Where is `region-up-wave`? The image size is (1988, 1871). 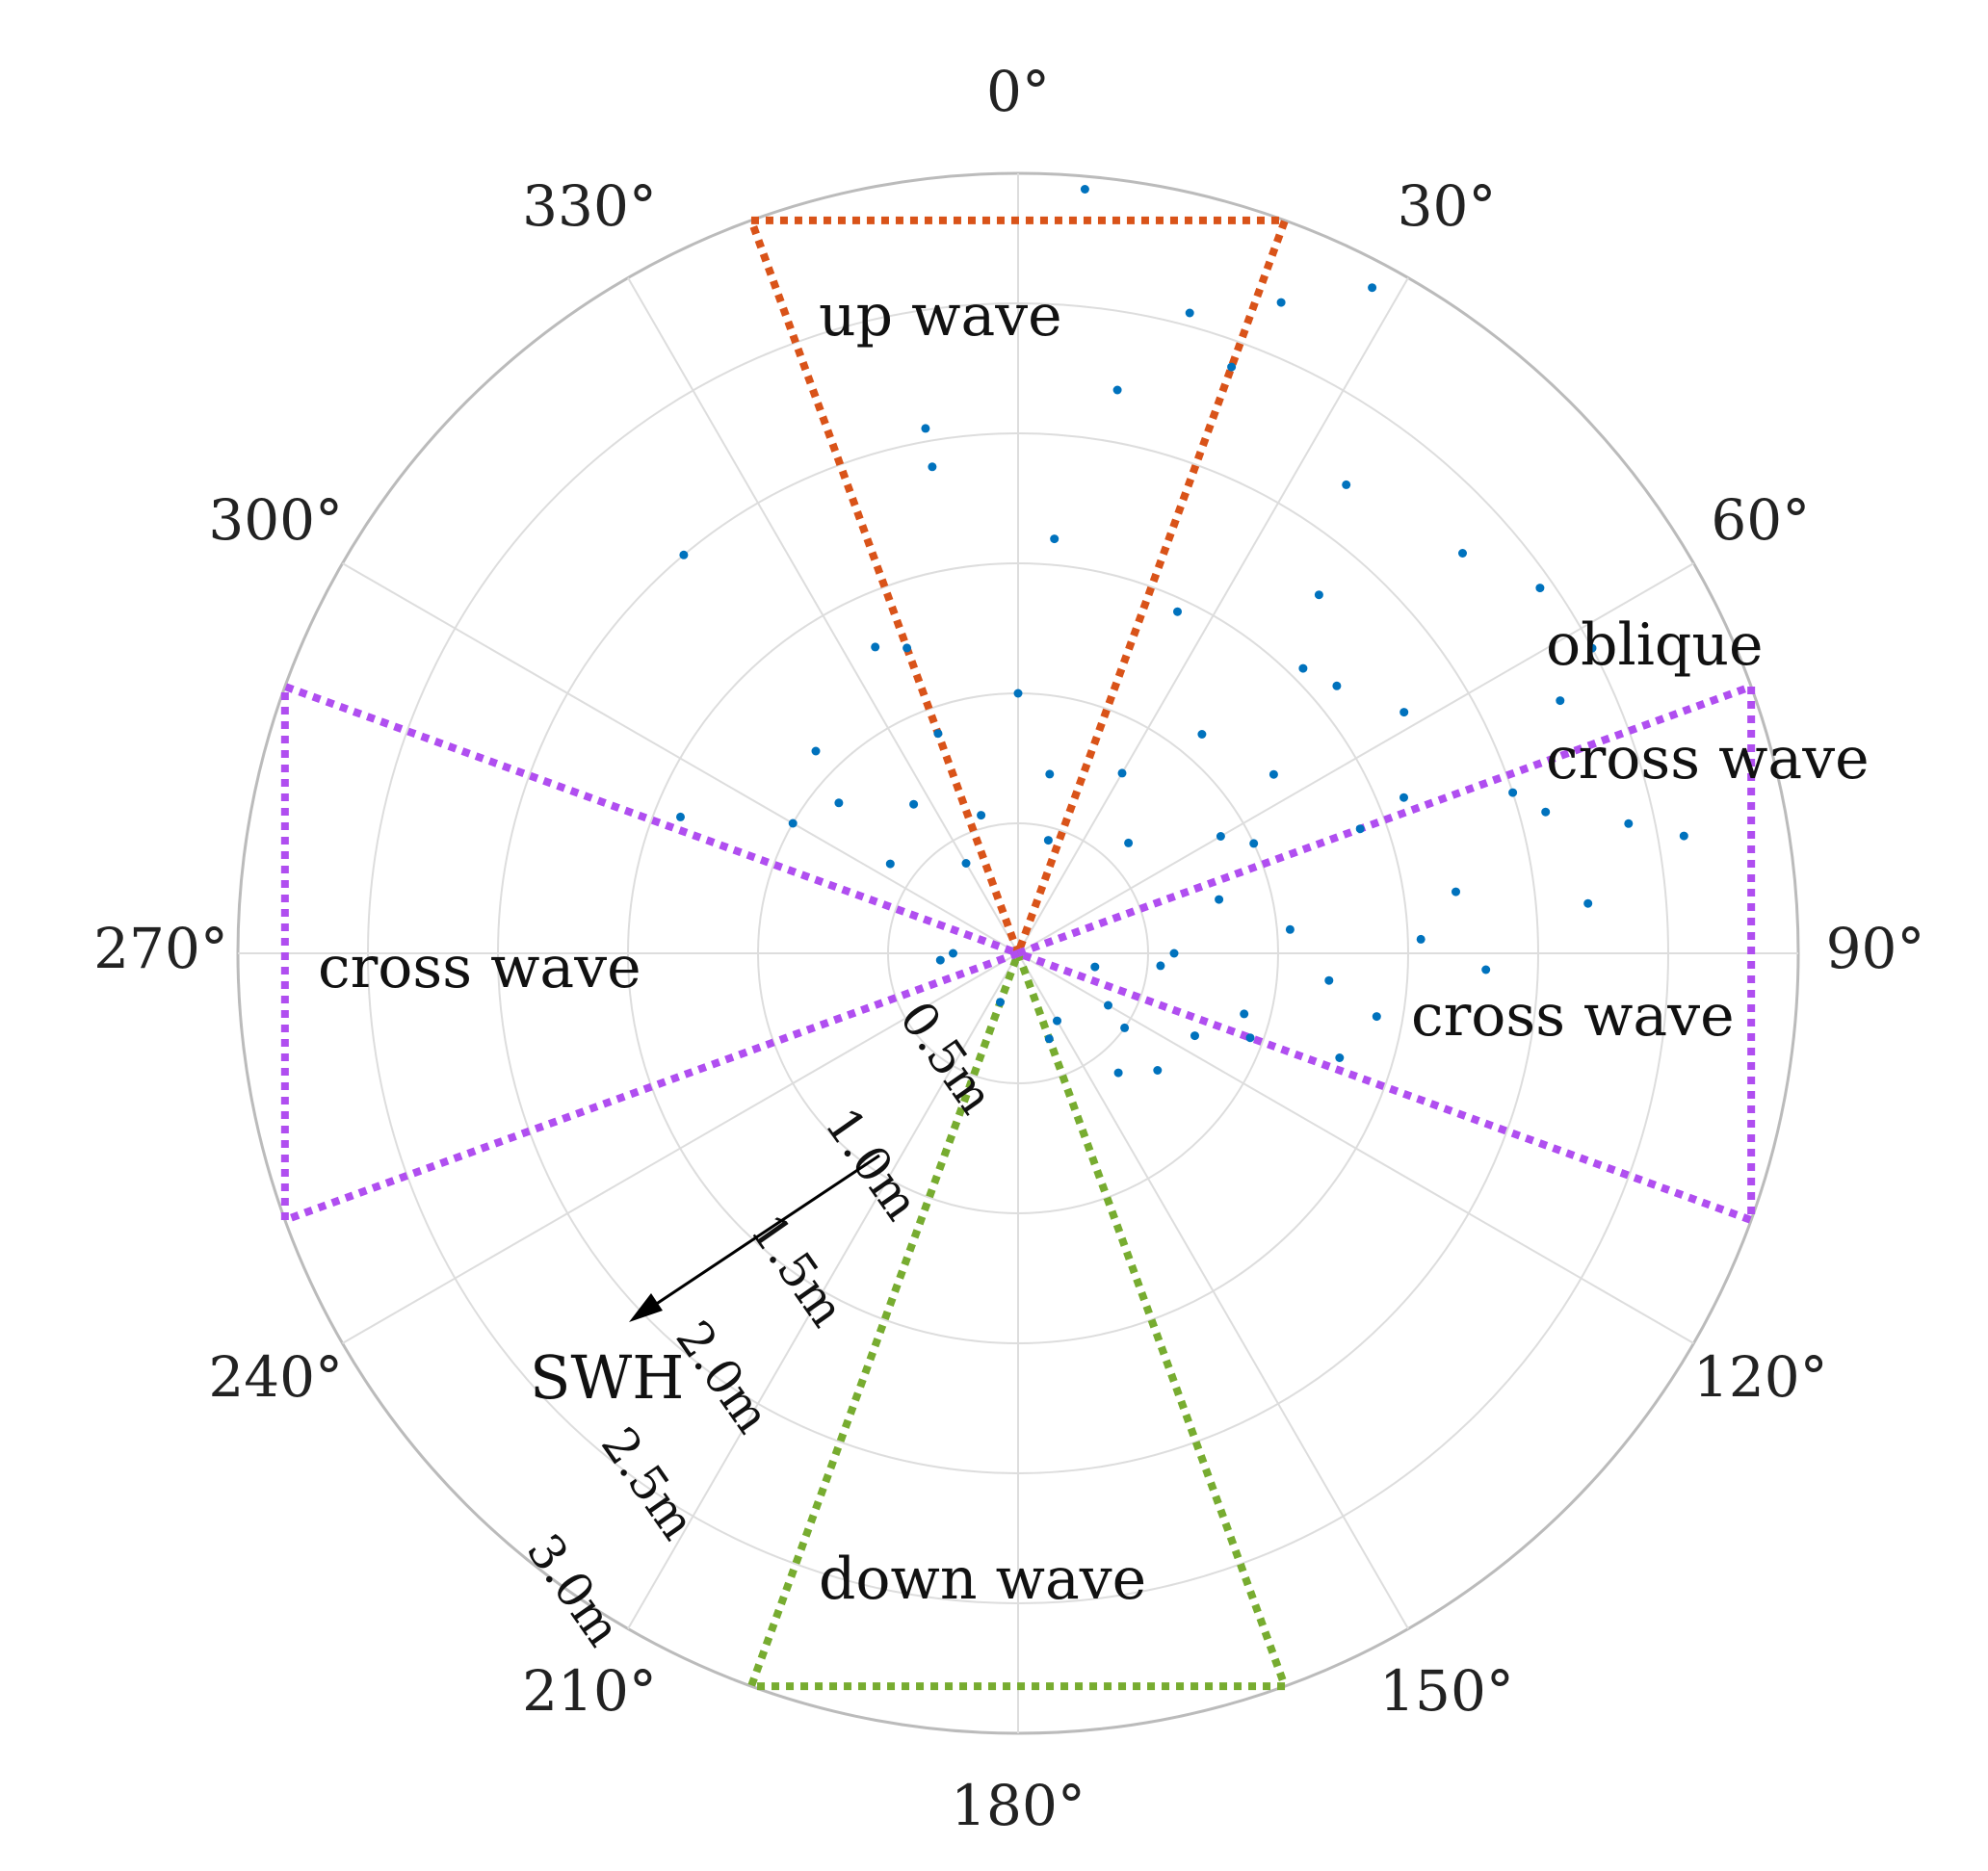
region-up-wave is located at coordinates (1019, 590).